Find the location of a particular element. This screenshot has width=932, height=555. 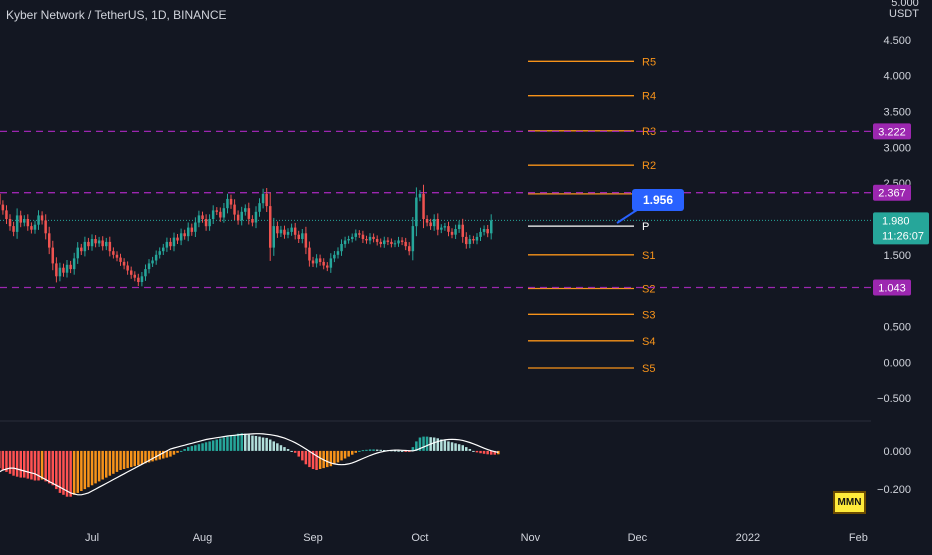

mmn-badge: MMN is located at coordinates (849, 502).